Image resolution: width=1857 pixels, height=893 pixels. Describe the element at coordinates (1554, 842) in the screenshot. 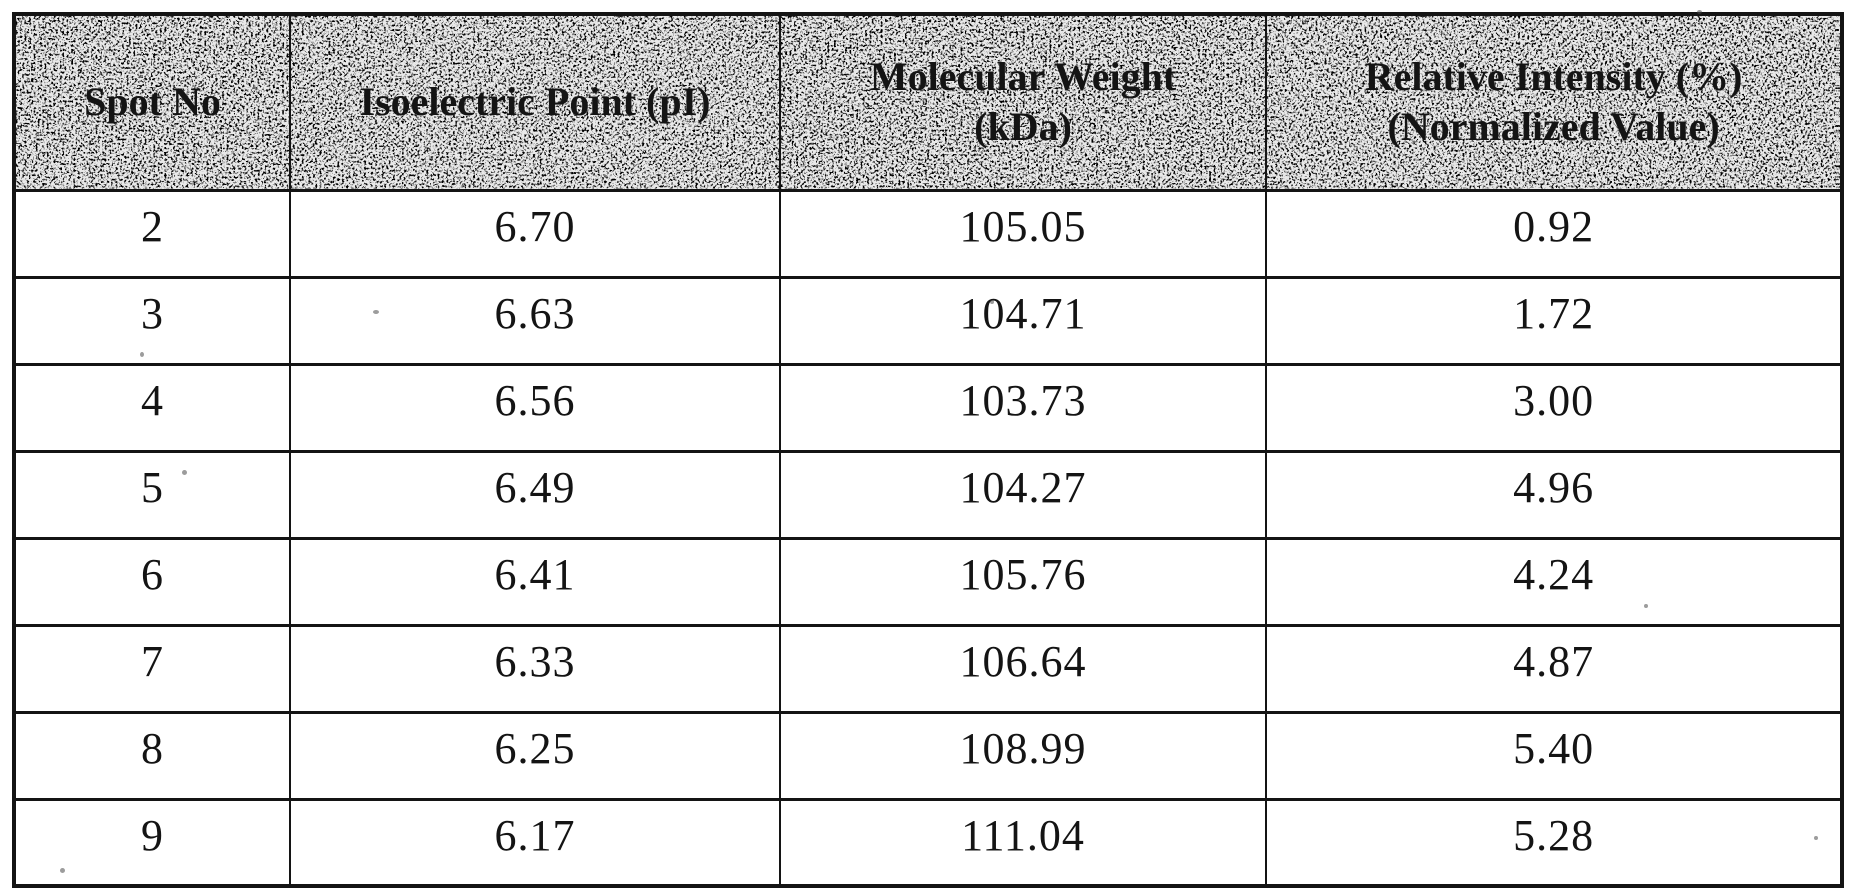

I see `cell-relative-intensity: 5.28` at that location.